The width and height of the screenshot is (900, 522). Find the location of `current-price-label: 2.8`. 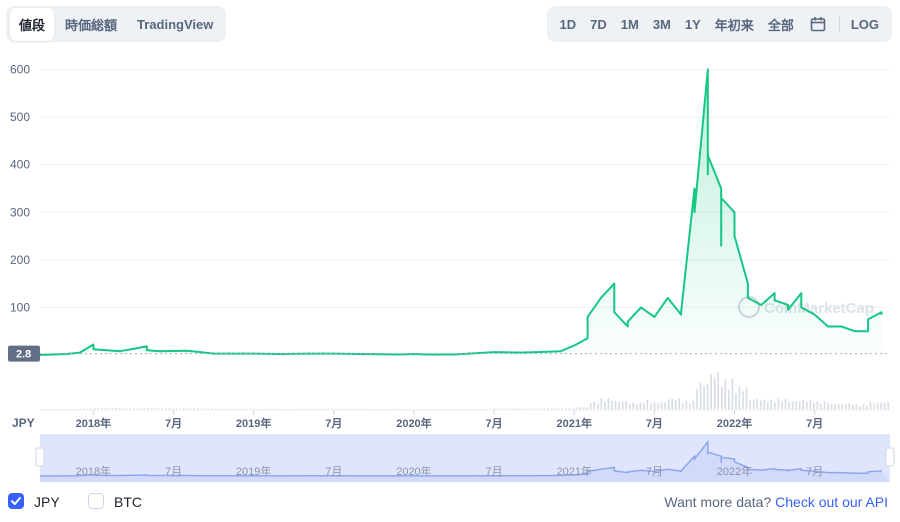

current-price-label: 2.8 is located at coordinates (23, 355).